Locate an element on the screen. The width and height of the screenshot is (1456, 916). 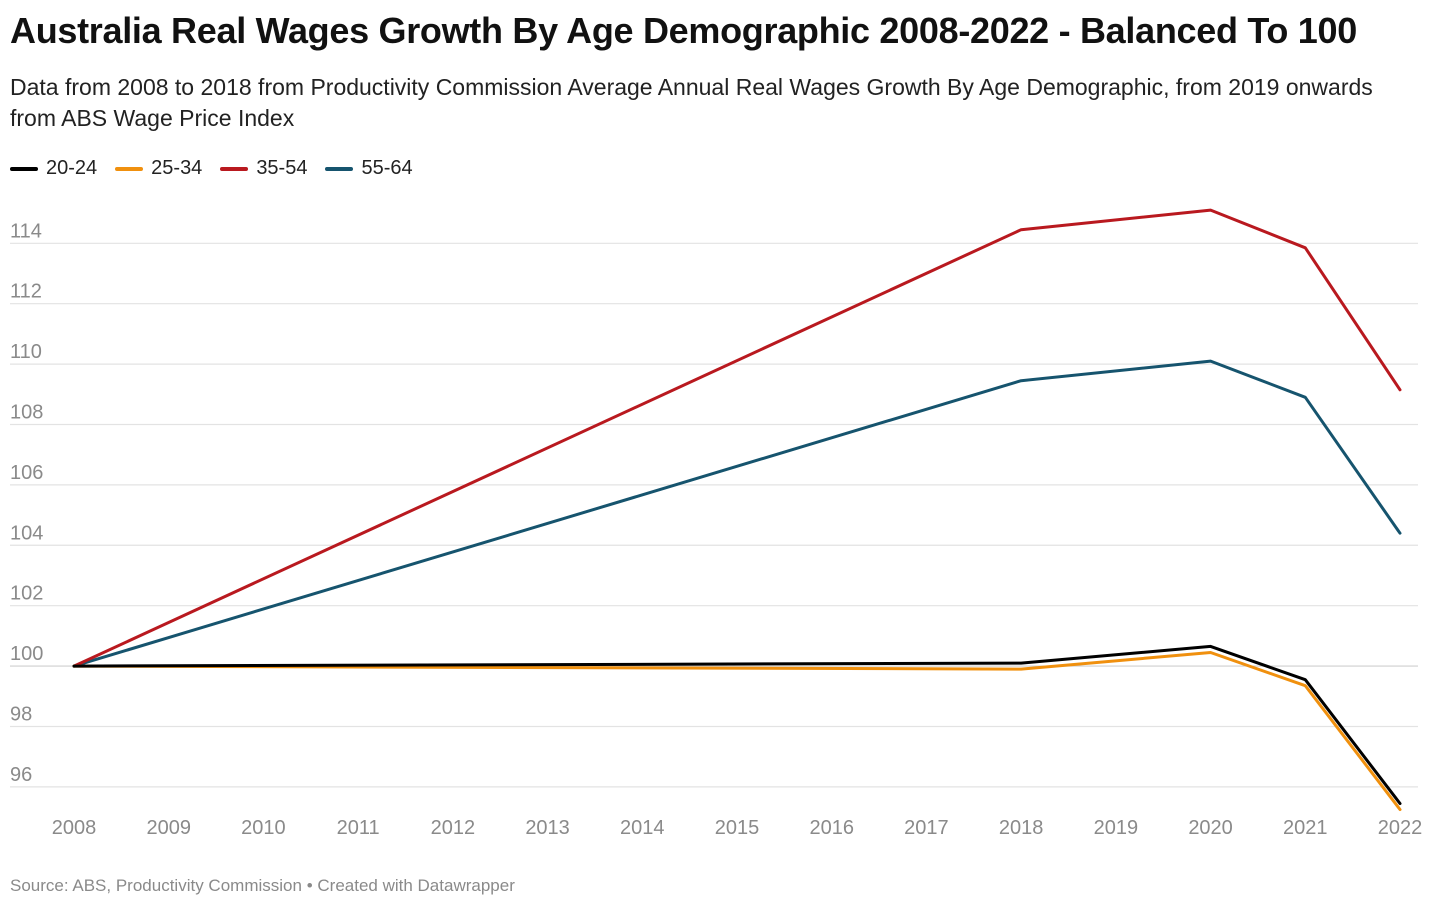
x-tick-label: 2012 is located at coordinates (453, 828).